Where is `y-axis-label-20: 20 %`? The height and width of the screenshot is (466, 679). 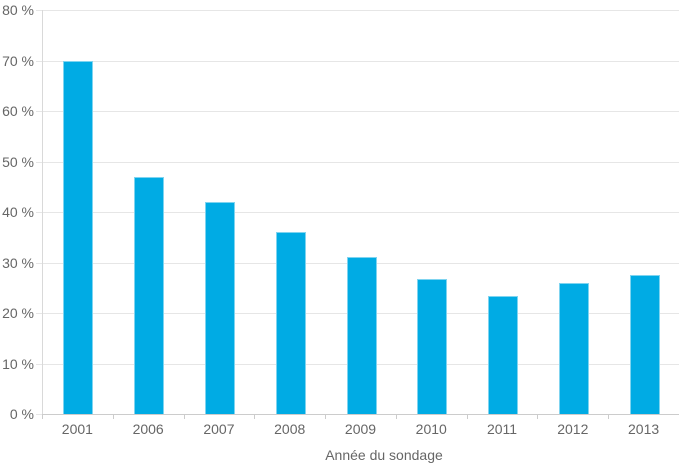 y-axis-label-20: 20 % is located at coordinates (18, 313).